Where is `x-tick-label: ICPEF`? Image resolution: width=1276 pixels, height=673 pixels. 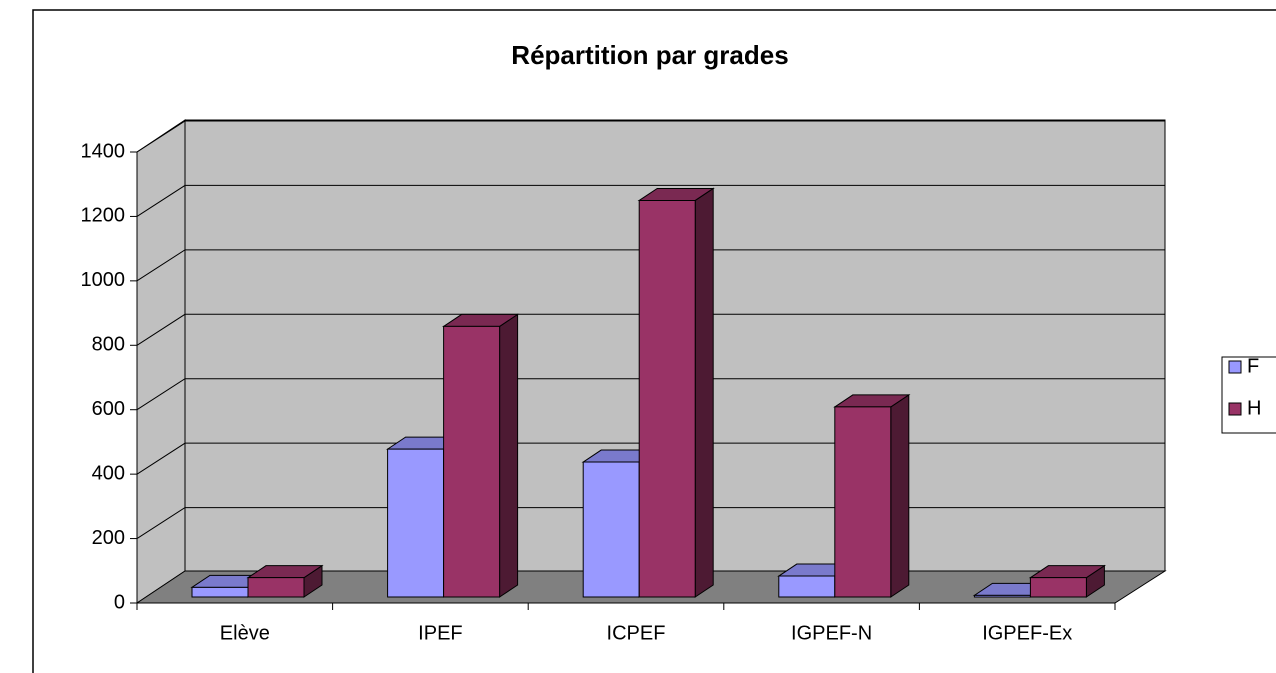 x-tick-label: ICPEF is located at coordinates (636, 633).